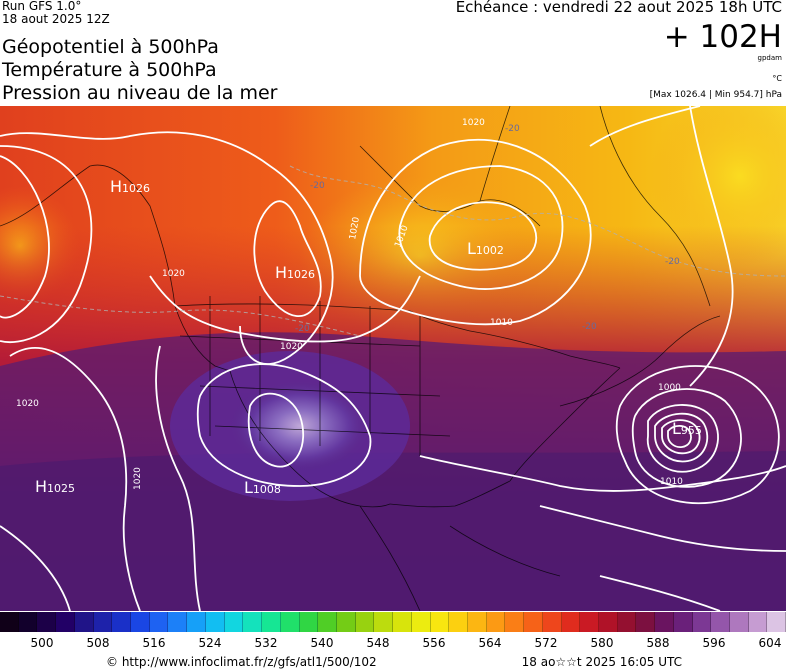 The height and width of the screenshot is (672, 786). What do you see at coordinates (266, 643) in the screenshot?
I see `color-scale-tick: 532` at bounding box center [266, 643].